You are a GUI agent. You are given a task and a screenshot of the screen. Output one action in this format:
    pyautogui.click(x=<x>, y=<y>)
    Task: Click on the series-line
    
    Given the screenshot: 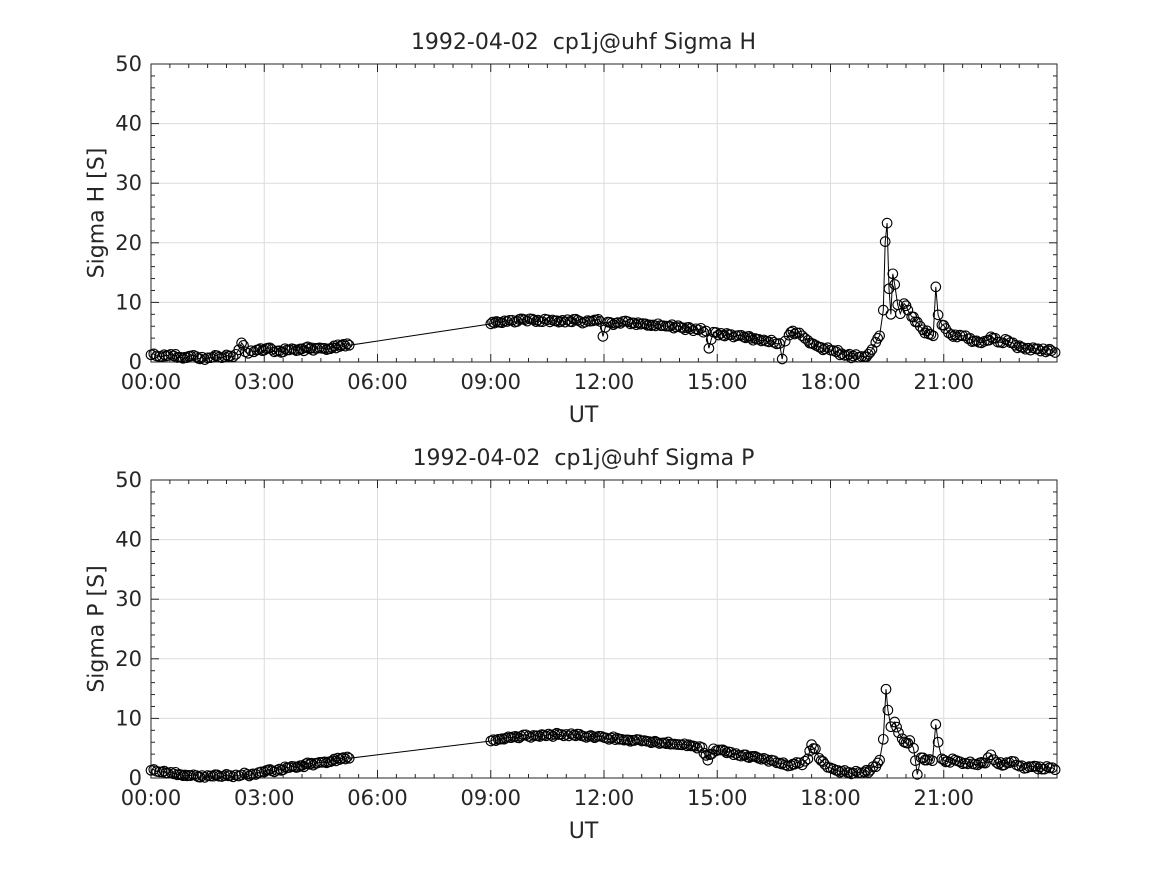 What is the action you would take?
    pyautogui.click(x=603, y=292)
    